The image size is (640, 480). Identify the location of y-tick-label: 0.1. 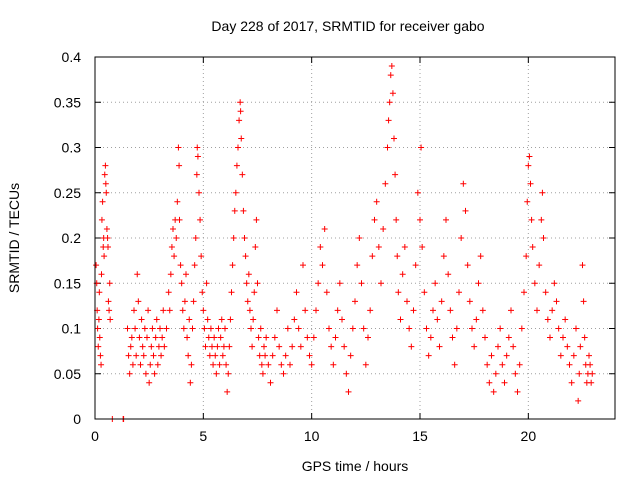
(72, 329).